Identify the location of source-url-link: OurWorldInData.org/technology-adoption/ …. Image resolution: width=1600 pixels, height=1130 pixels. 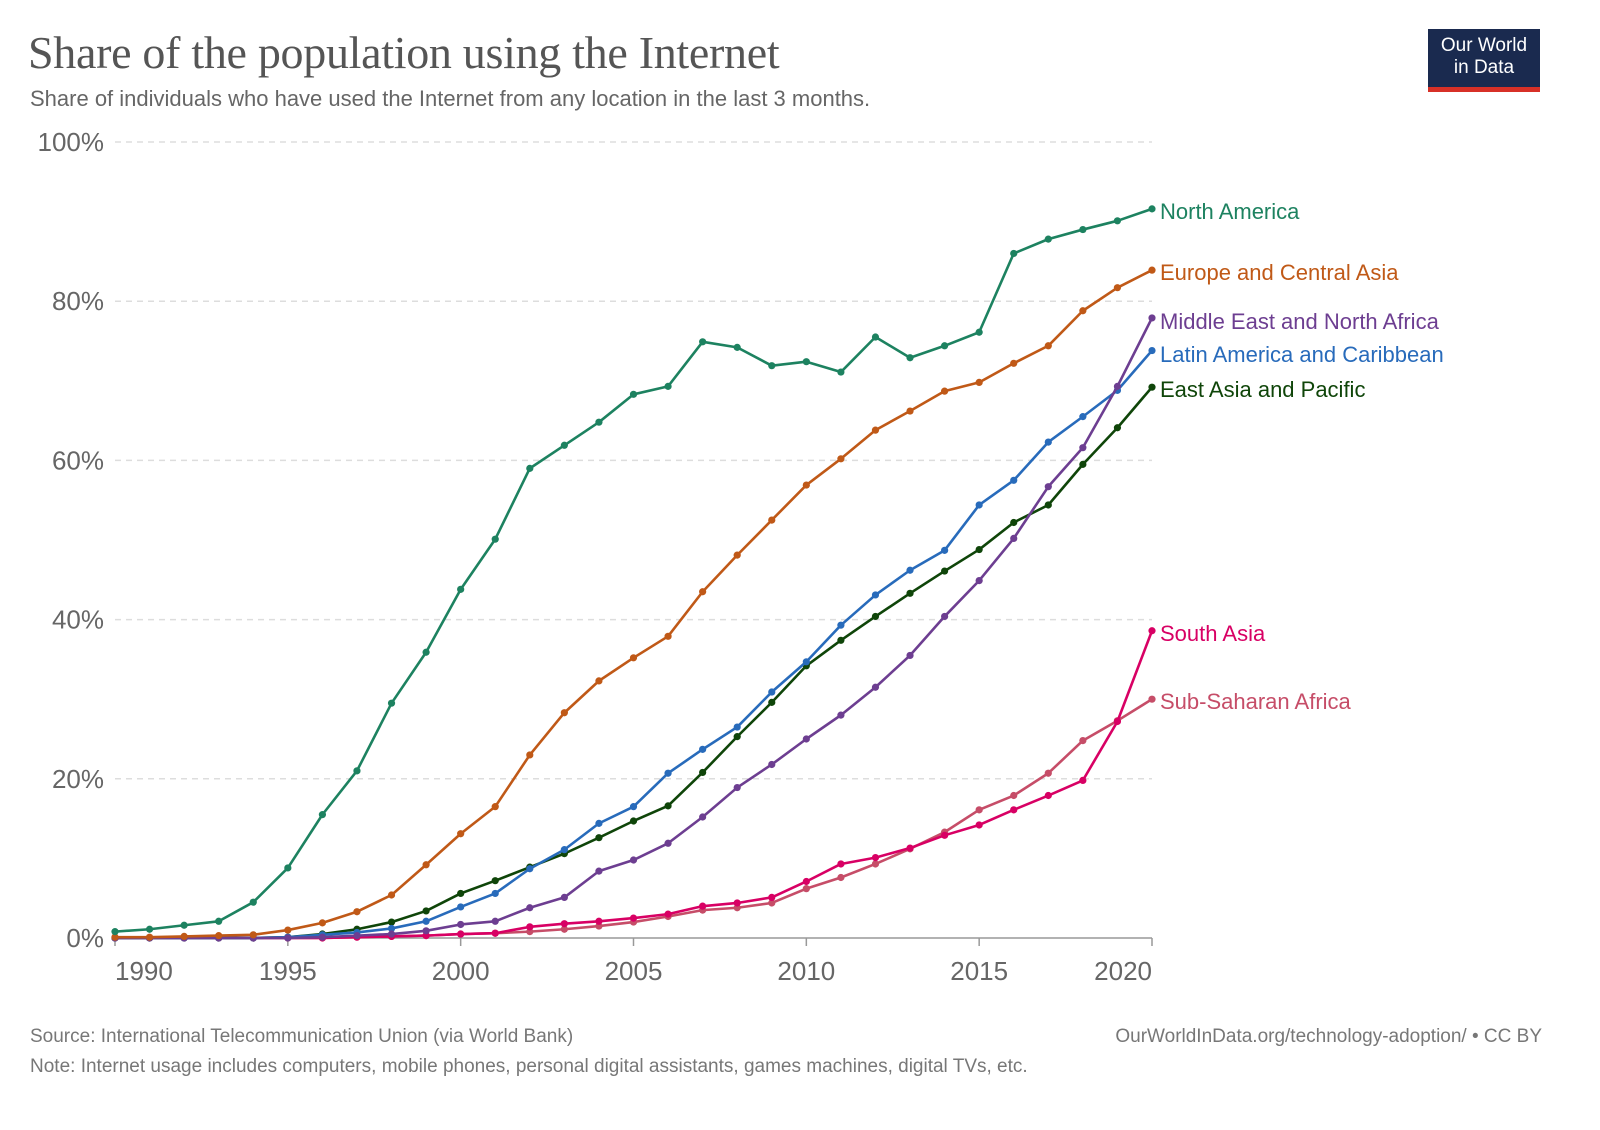
(1328, 1036).